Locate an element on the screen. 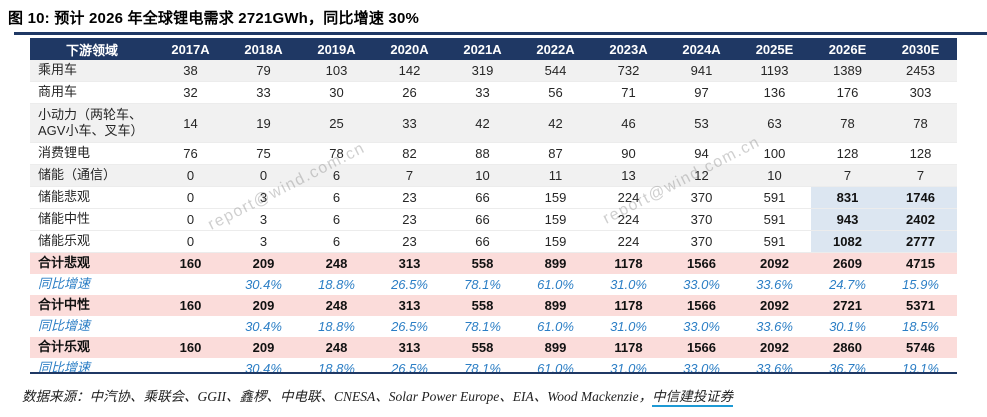  row-label: 合计中性 is located at coordinates (92, 305).